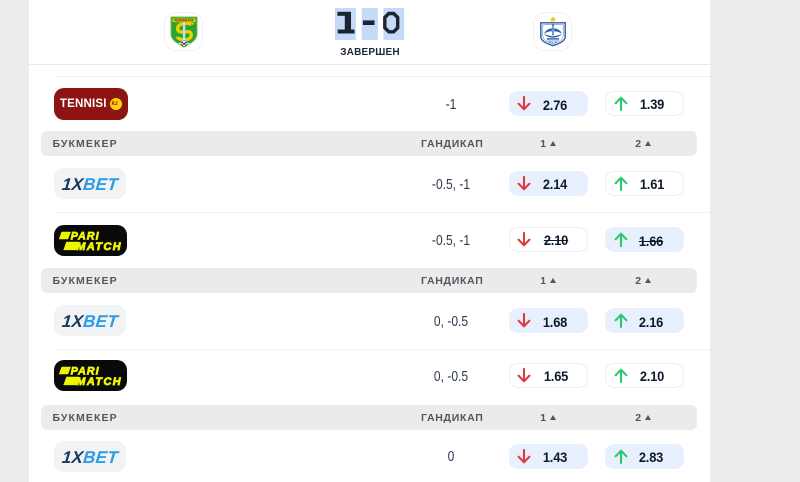 This screenshot has height=482, width=800. What do you see at coordinates (552, 42) in the screenshot?
I see `svg-text: P S I S` at bounding box center [552, 42].